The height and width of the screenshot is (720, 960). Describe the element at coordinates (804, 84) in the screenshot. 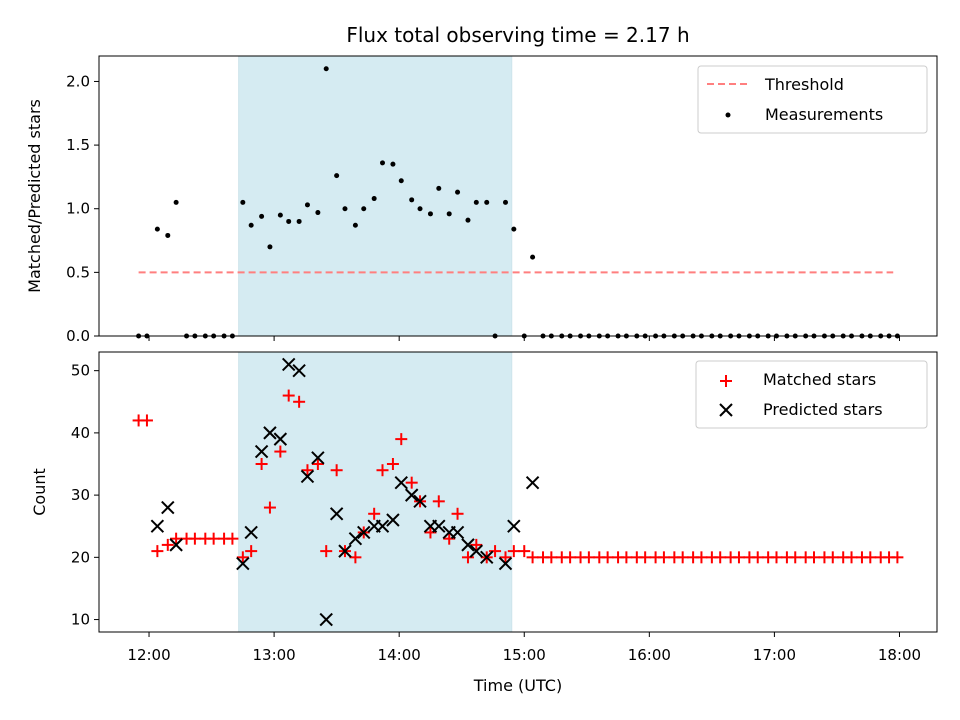

I see `legend-threshold-label: Threshold` at that location.